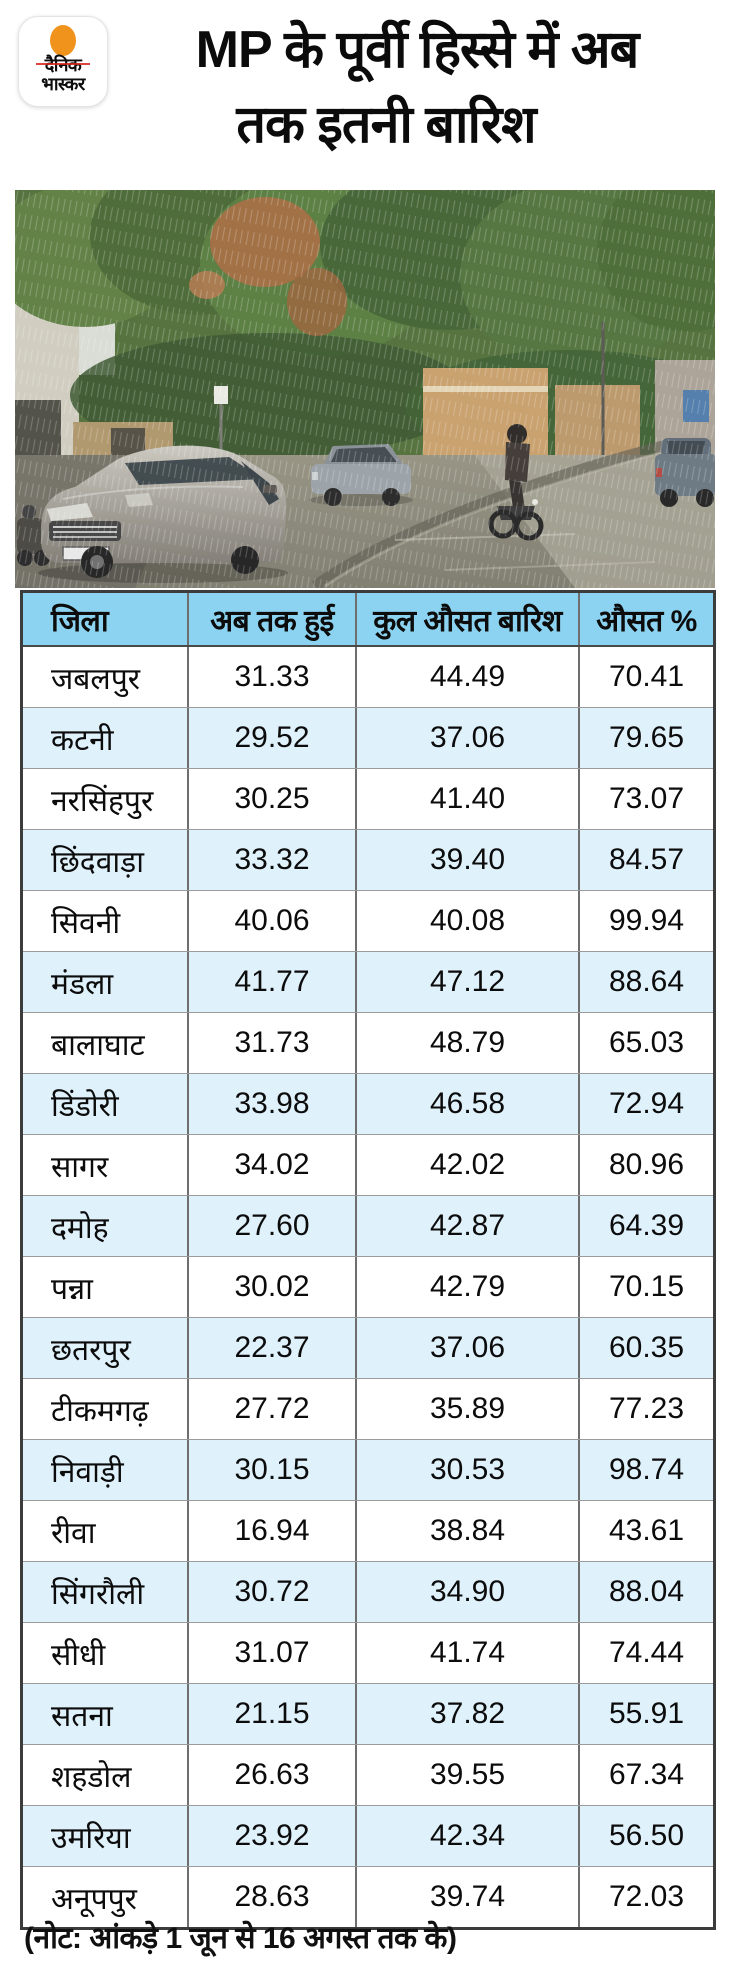  What do you see at coordinates (466, 1409) in the screenshot?
I see `value-total-avg: 35.89` at bounding box center [466, 1409].